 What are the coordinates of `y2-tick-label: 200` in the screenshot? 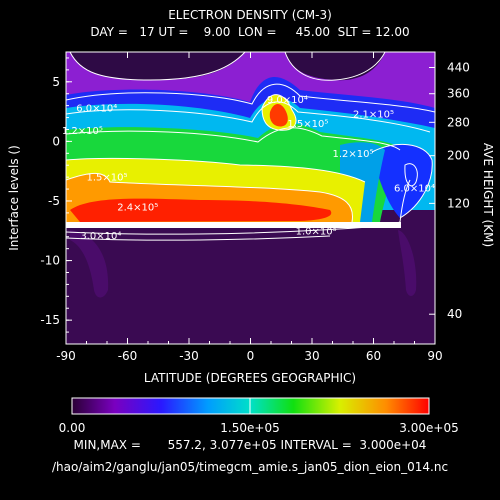 It's located at (458, 156).